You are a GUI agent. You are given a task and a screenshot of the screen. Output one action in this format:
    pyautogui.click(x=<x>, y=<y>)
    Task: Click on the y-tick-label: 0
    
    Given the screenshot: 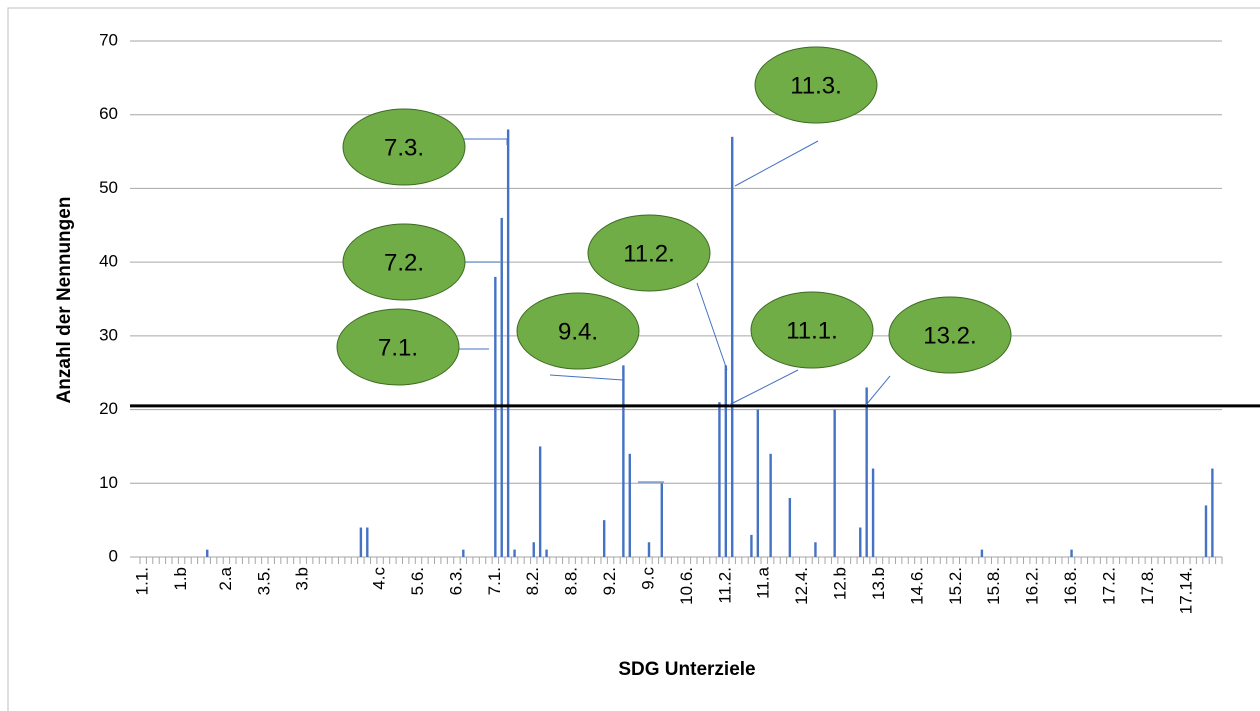 What is the action you would take?
    pyautogui.click(x=113, y=555)
    